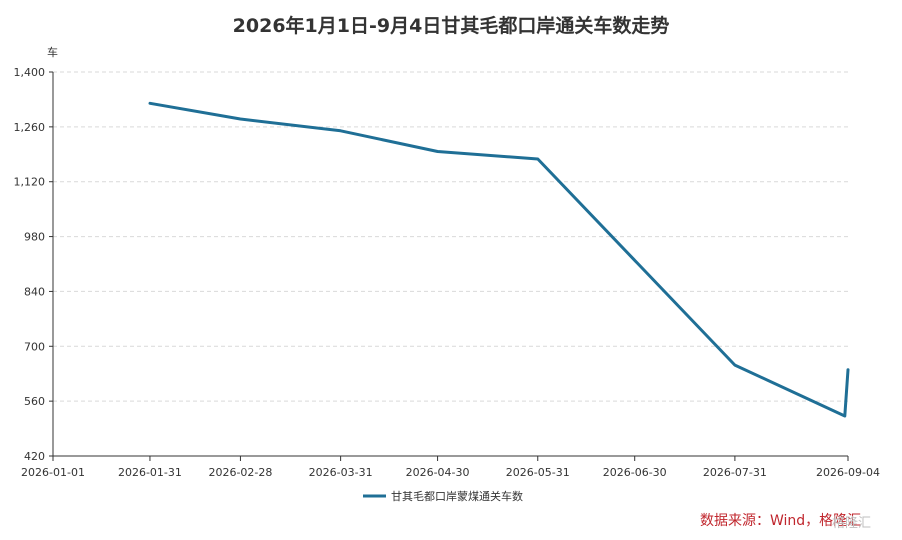 The width and height of the screenshot is (902, 540). What do you see at coordinates (34, 291) in the screenshot?
I see `y-tick-label: 840` at bounding box center [34, 291].